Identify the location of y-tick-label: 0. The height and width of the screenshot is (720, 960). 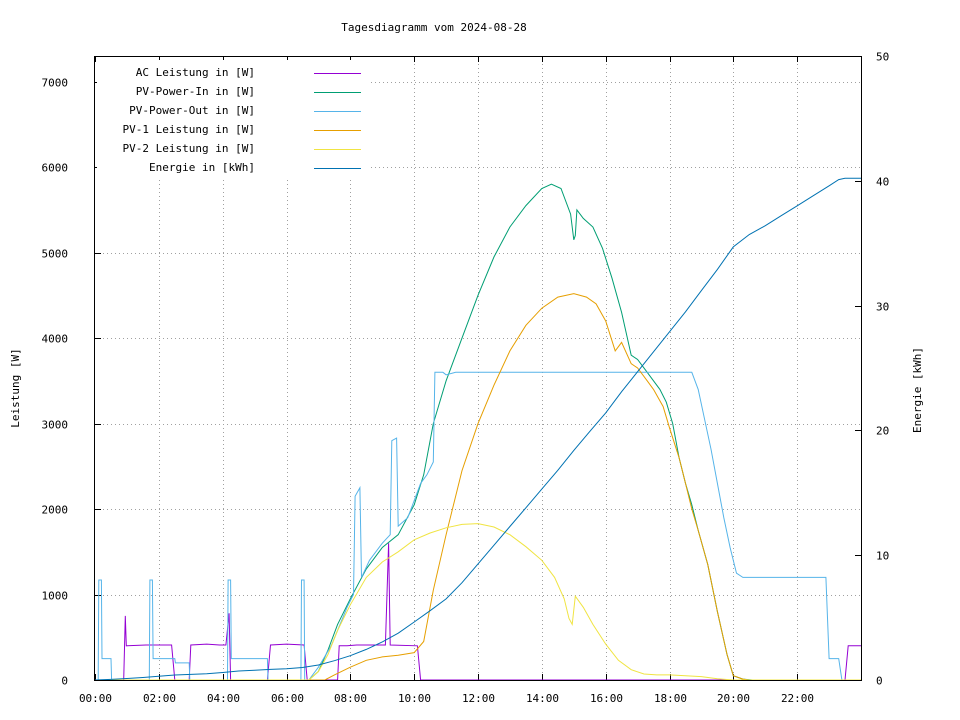
(64, 681).